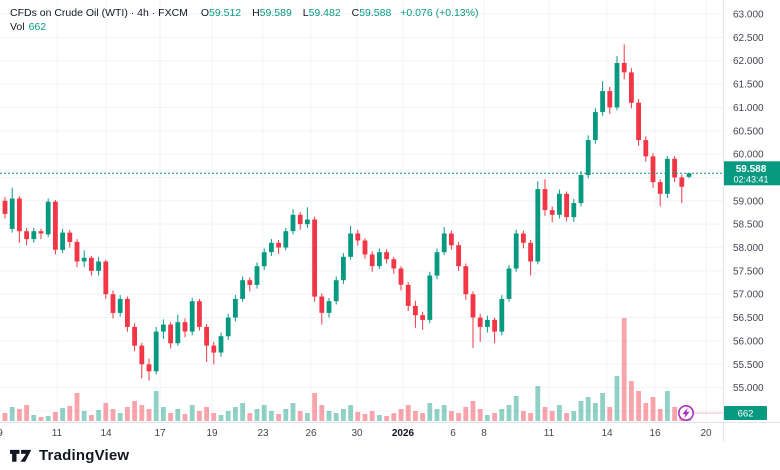 This screenshot has height=470, width=780. Describe the element at coordinates (748, 38) in the screenshot. I see `svg-text: 62.500` at that location.